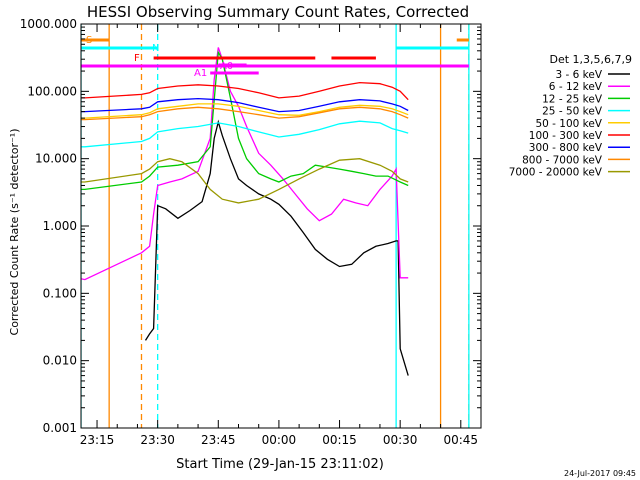  I want to click on x-tick-label: 23:15, so click(97, 440).